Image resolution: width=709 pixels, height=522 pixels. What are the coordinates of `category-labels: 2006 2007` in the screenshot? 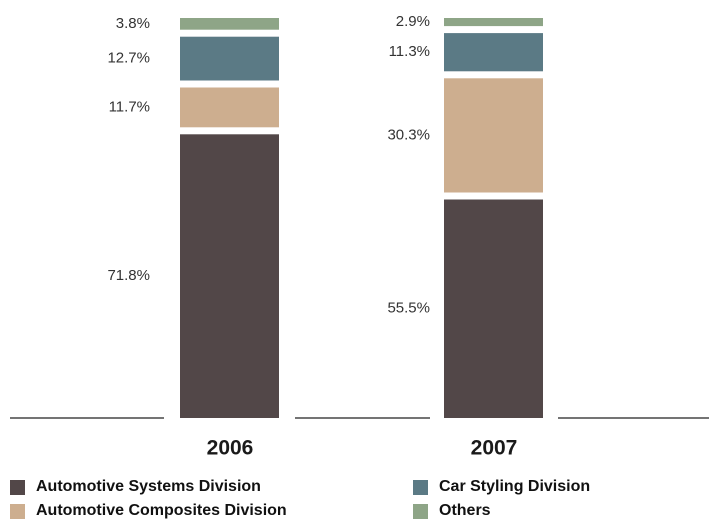 It's located at (362, 448).